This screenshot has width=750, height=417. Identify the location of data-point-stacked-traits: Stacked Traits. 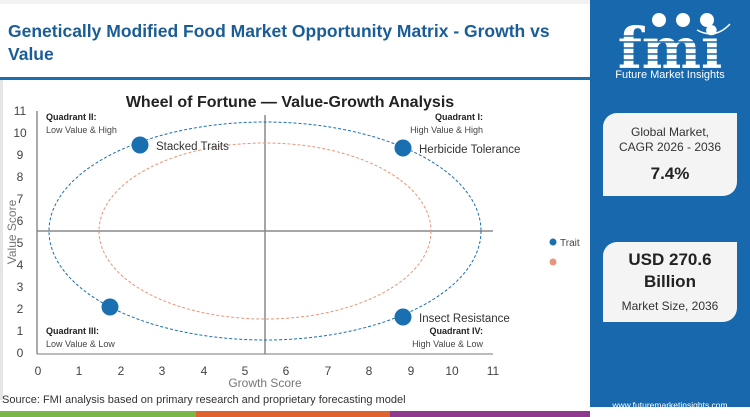
(180, 145).